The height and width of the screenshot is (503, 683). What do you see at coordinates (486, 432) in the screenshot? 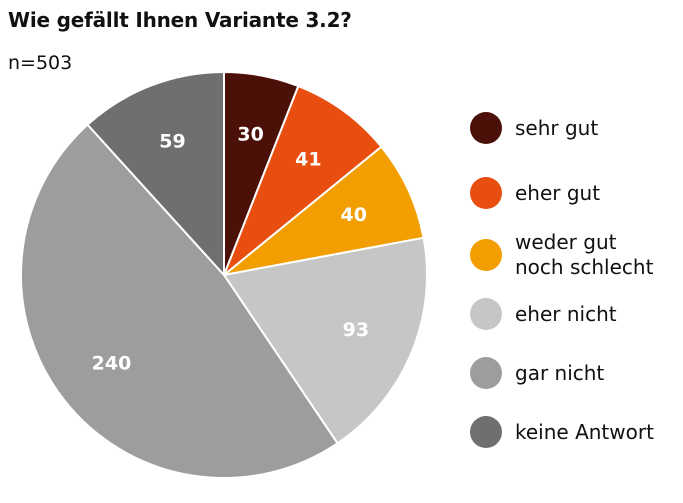
I see `legend-swatch-keine-antwort` at bounding box center [486, 432].